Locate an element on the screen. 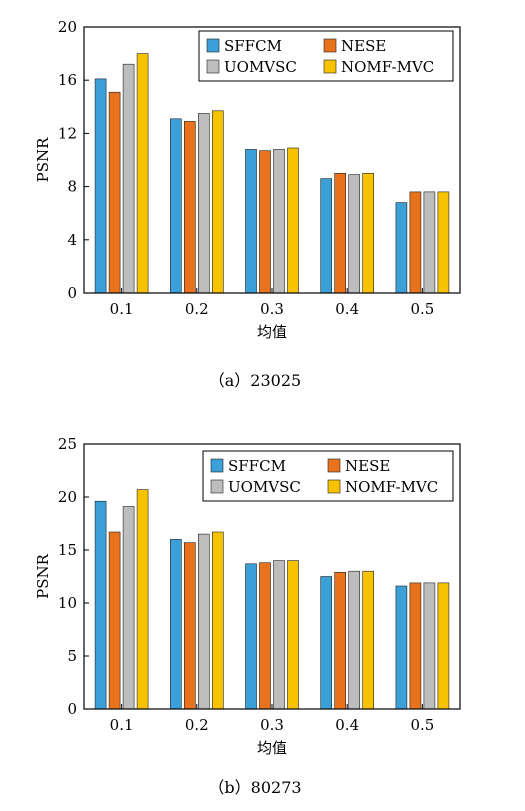 The image size is (525, 811). y-tick-label: 15 is located at coordinates (67, 550).